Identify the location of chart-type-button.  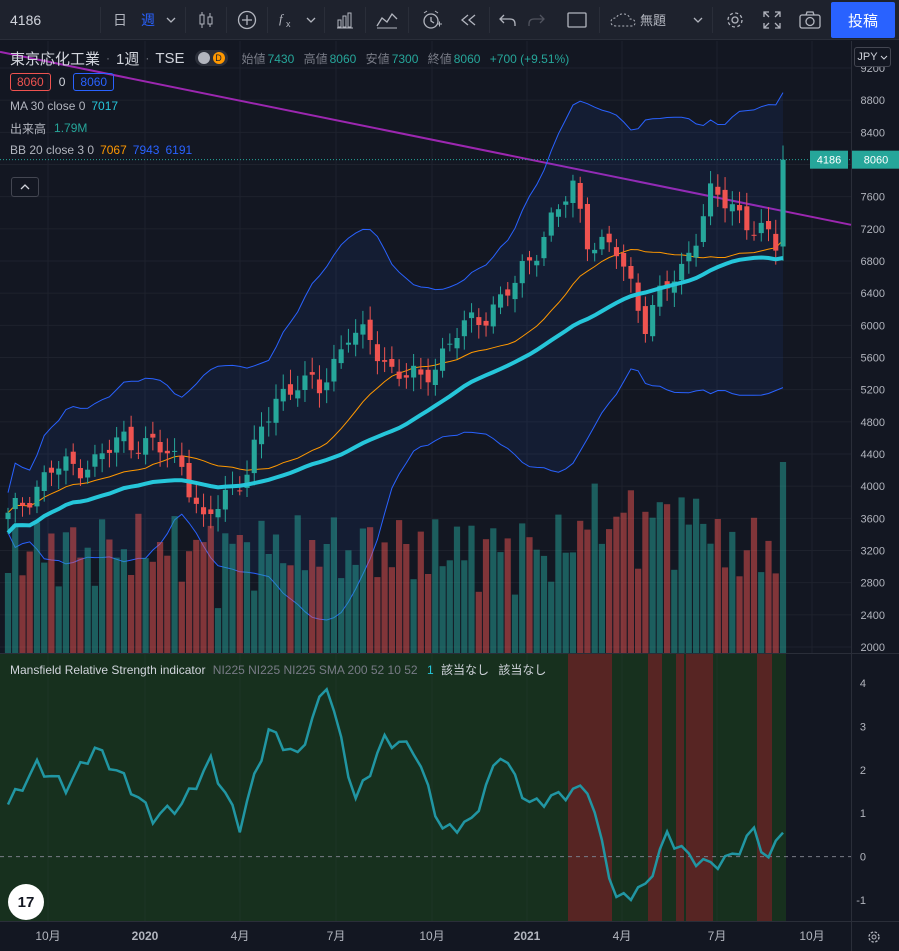
(206, 20).